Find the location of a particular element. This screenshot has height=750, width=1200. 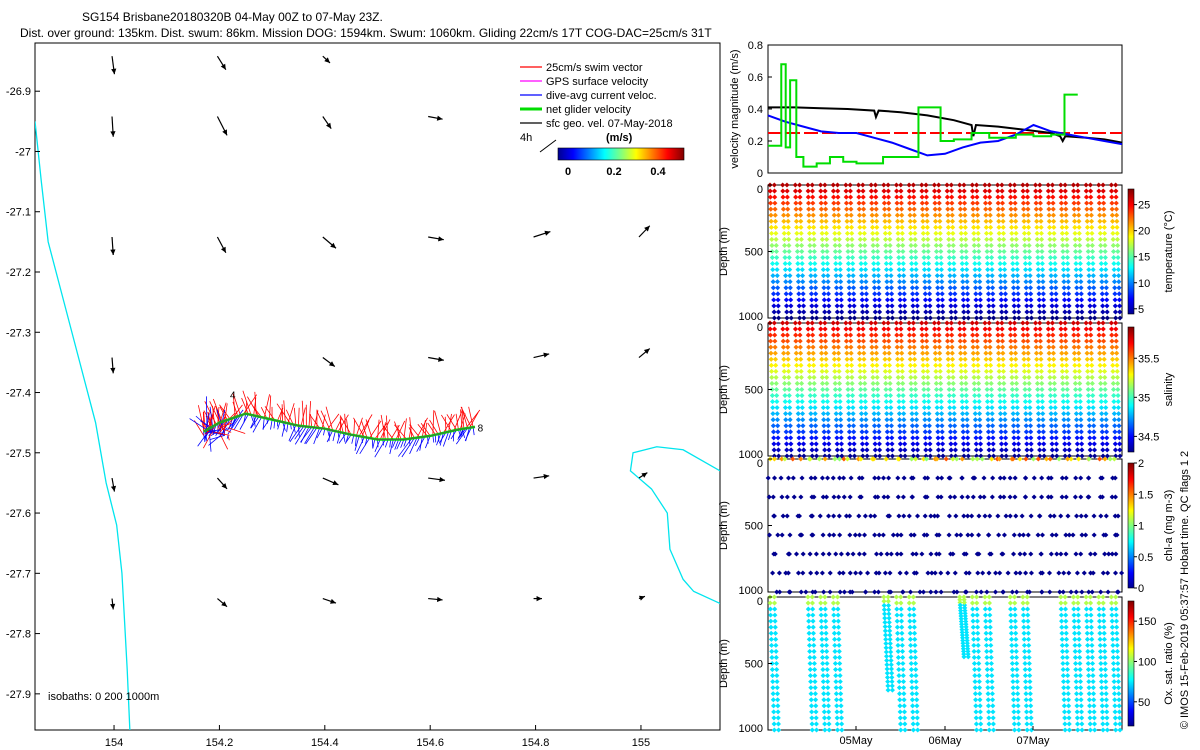

geo-vector-2-head is located at coordinates (327, 60).